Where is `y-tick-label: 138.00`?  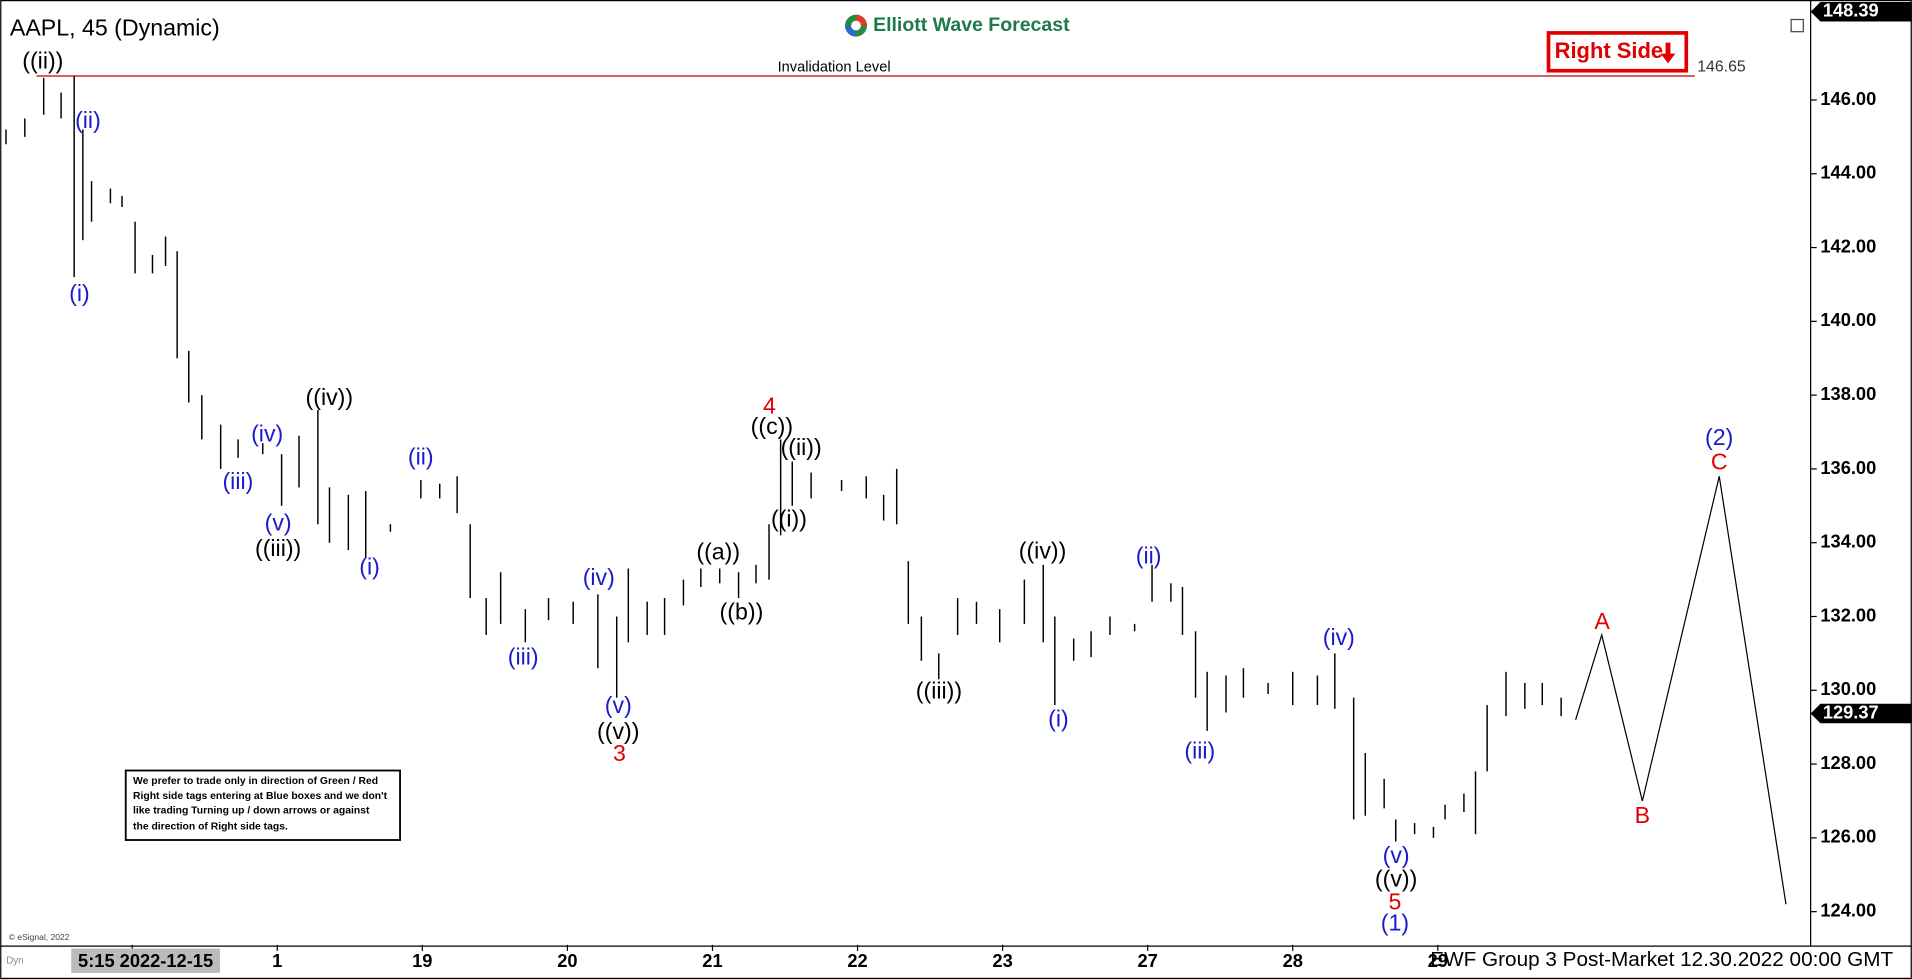
y-tick-label: 138.00 is located at coordinates (1848, 393).